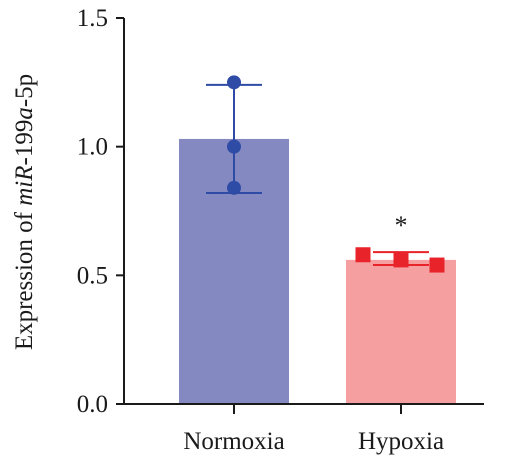  What do you see at coordinates (401, 441) in the screenshot?
I see `x-tick-label: Hypoxia` at bounding box center [401, 441].